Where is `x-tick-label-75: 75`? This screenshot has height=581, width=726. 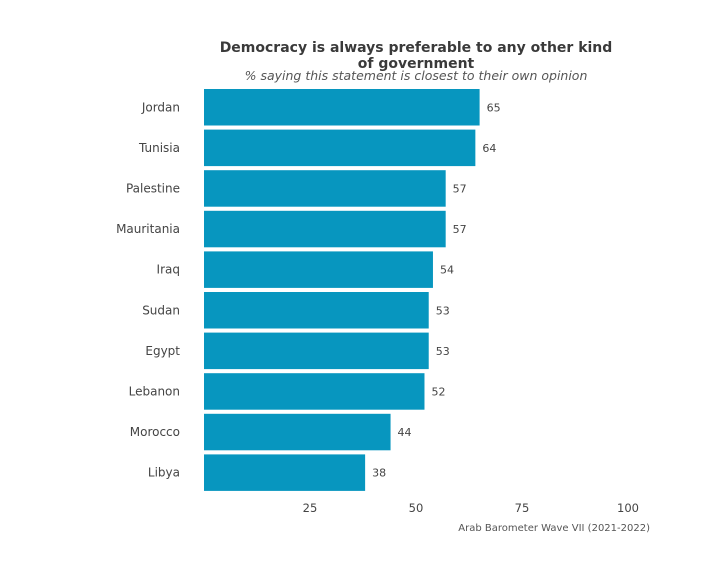 x-tick-label-75: 75 is located at coordinates (522, 508).